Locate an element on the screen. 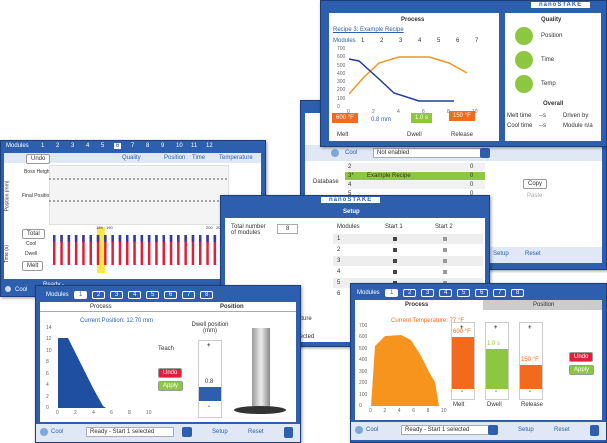 Image resolution: width=607 pixels, height=443 pixels. value-column: +1.0 s - is located at coordinates (497, 361).